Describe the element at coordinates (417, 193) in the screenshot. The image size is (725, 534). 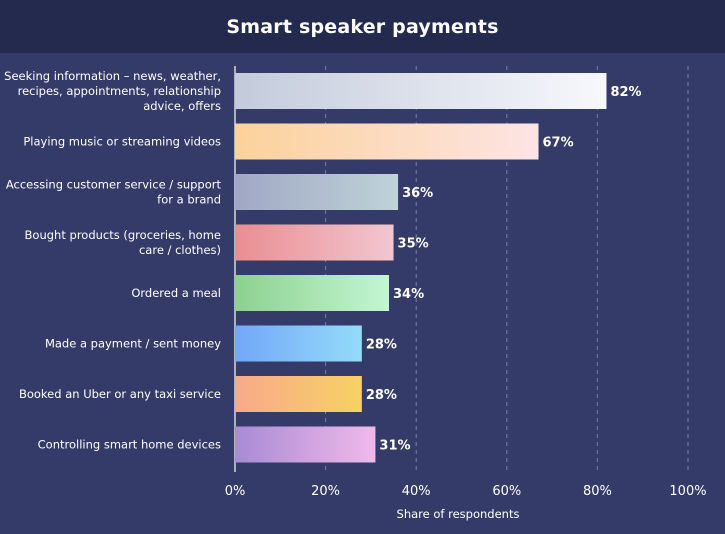
I see `value-label: 36%` at that location.